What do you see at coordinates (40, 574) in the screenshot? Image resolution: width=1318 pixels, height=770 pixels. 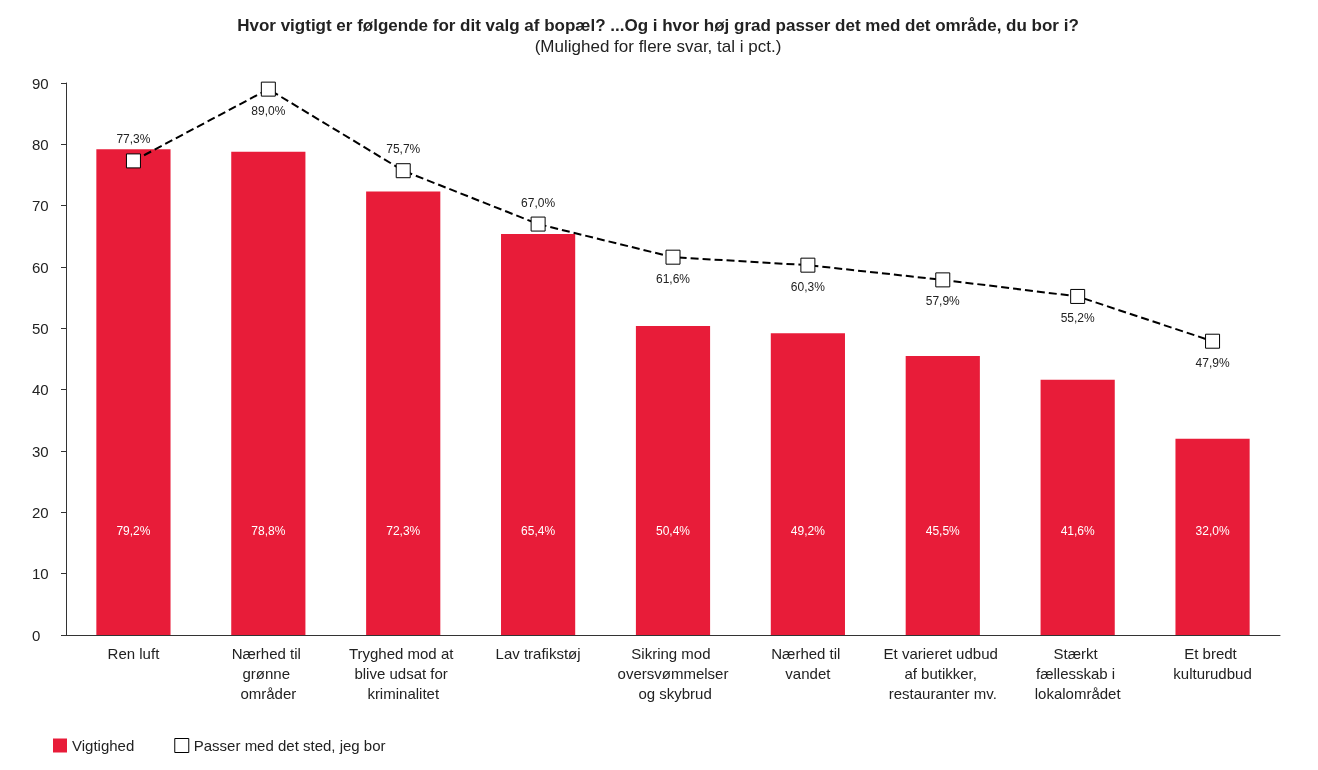 I see `y-tick-label: 10` at bounding box center [40, 574].